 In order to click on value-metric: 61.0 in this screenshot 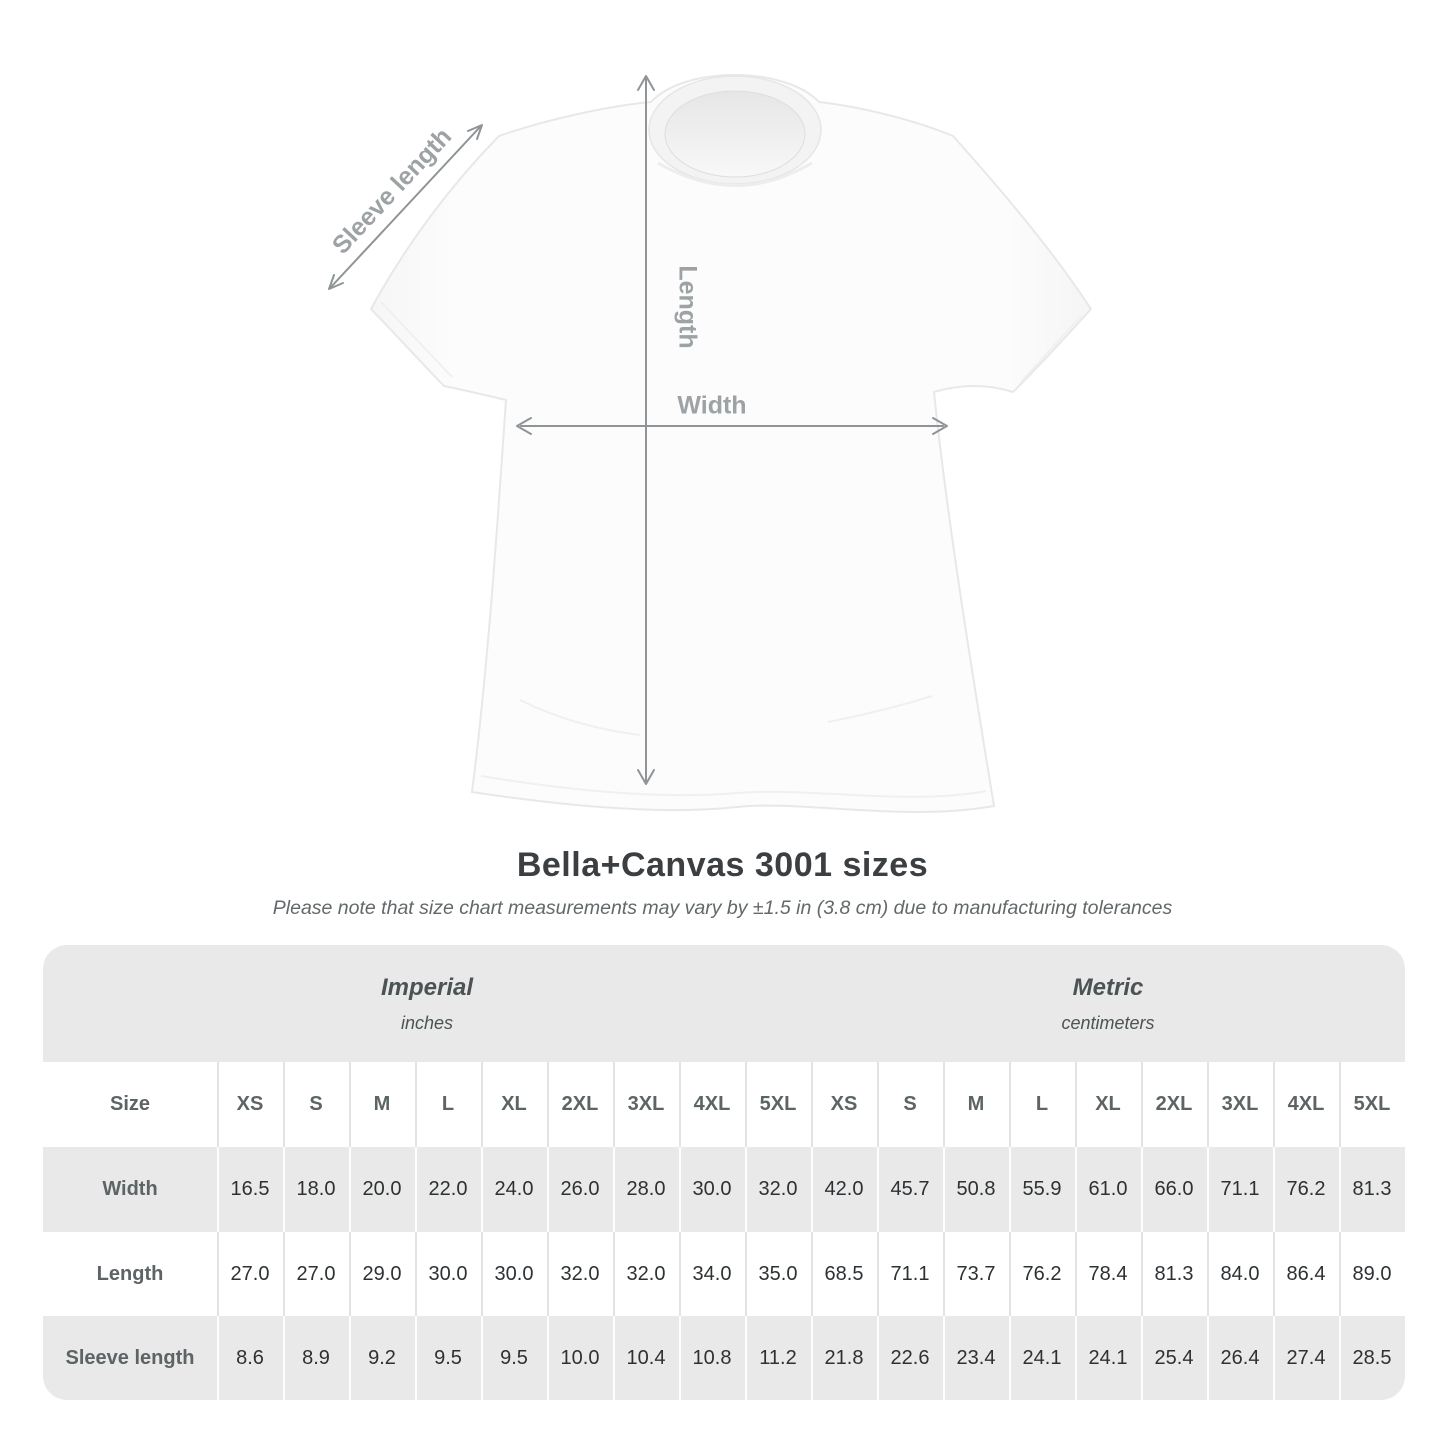, I will do `click(1108, 1189)`.